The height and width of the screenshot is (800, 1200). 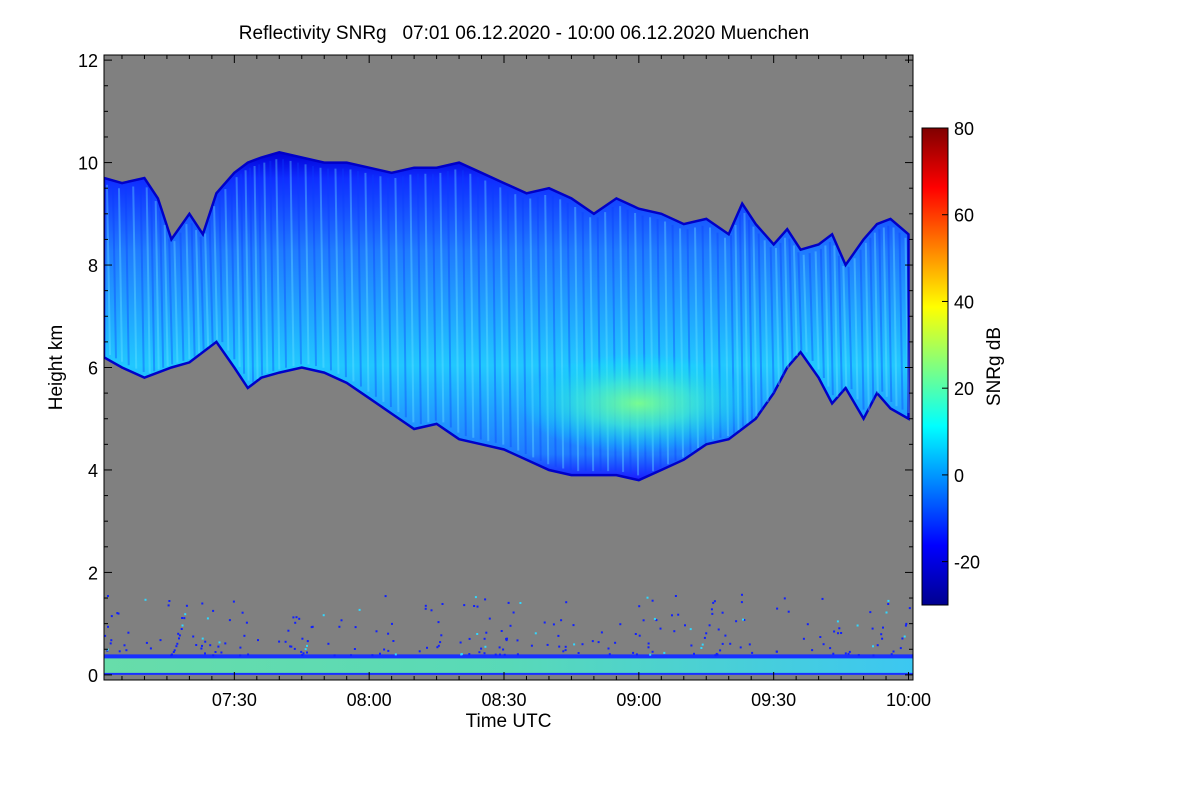 I want to click on colorbar-tick-label: 80, so click(x=964, y=129).